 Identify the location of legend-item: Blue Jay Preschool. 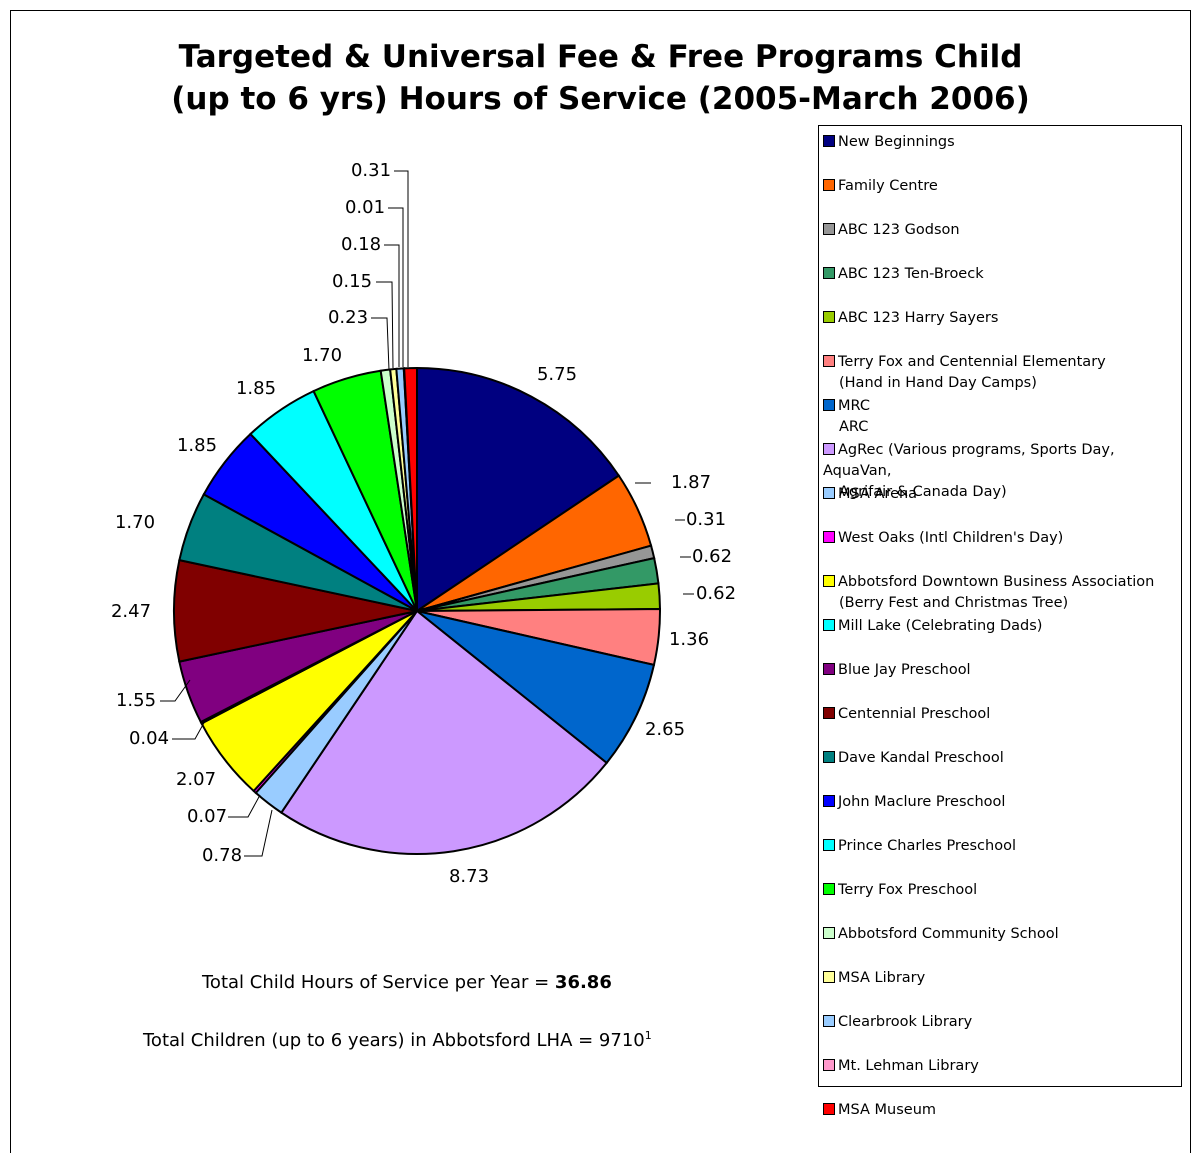
(897, 670).